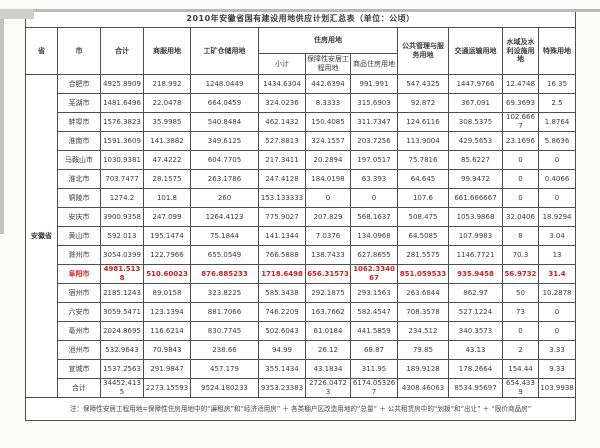 This screenshot has width=600, height=448. I want to click on value-cell: 195.1474, so click(167, 236).